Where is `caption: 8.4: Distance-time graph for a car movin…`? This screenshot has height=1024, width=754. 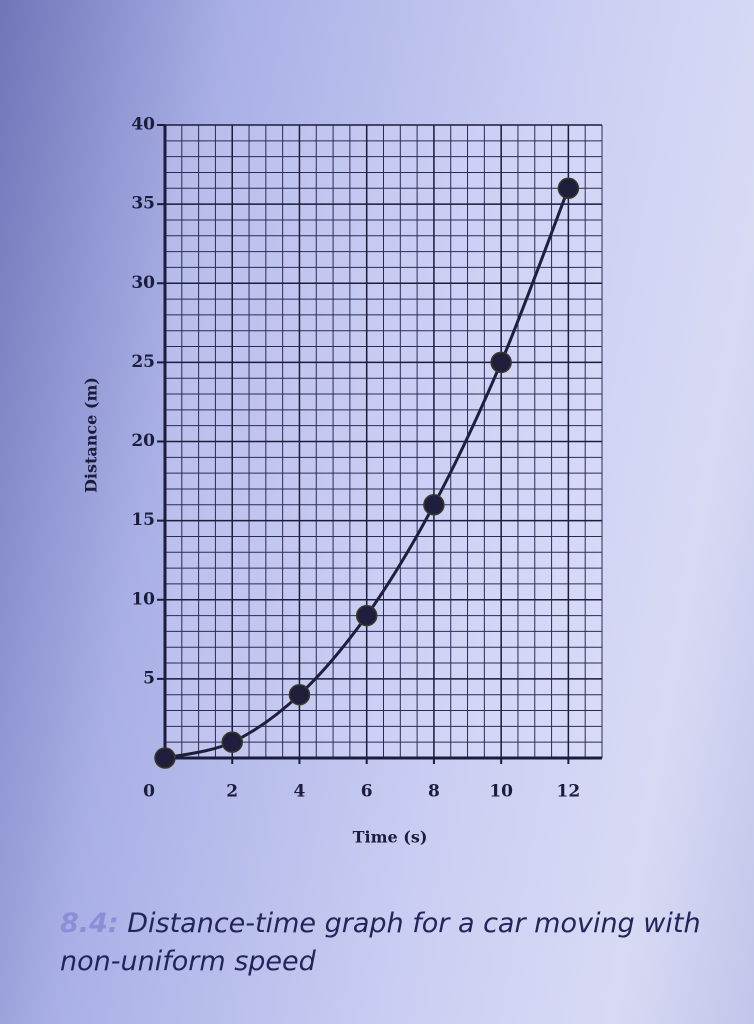
caption: 8.4: Distance-time graph for a car movin… is located at coordinates (405, 943).